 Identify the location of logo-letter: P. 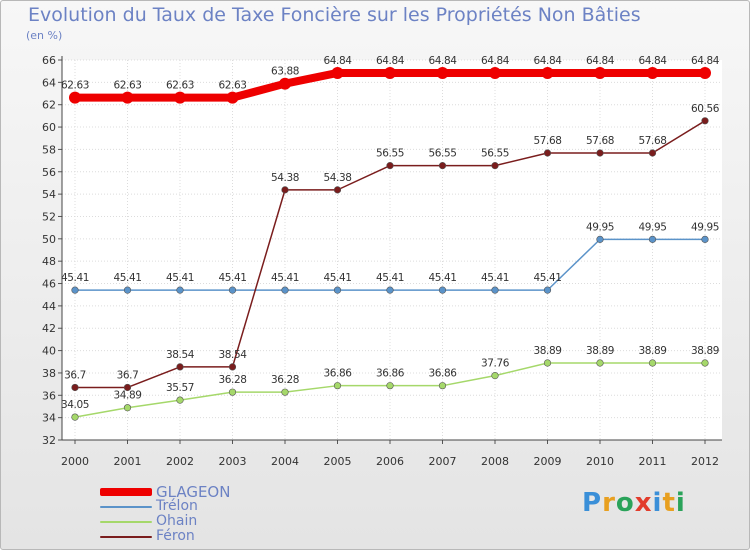
(592, 503).